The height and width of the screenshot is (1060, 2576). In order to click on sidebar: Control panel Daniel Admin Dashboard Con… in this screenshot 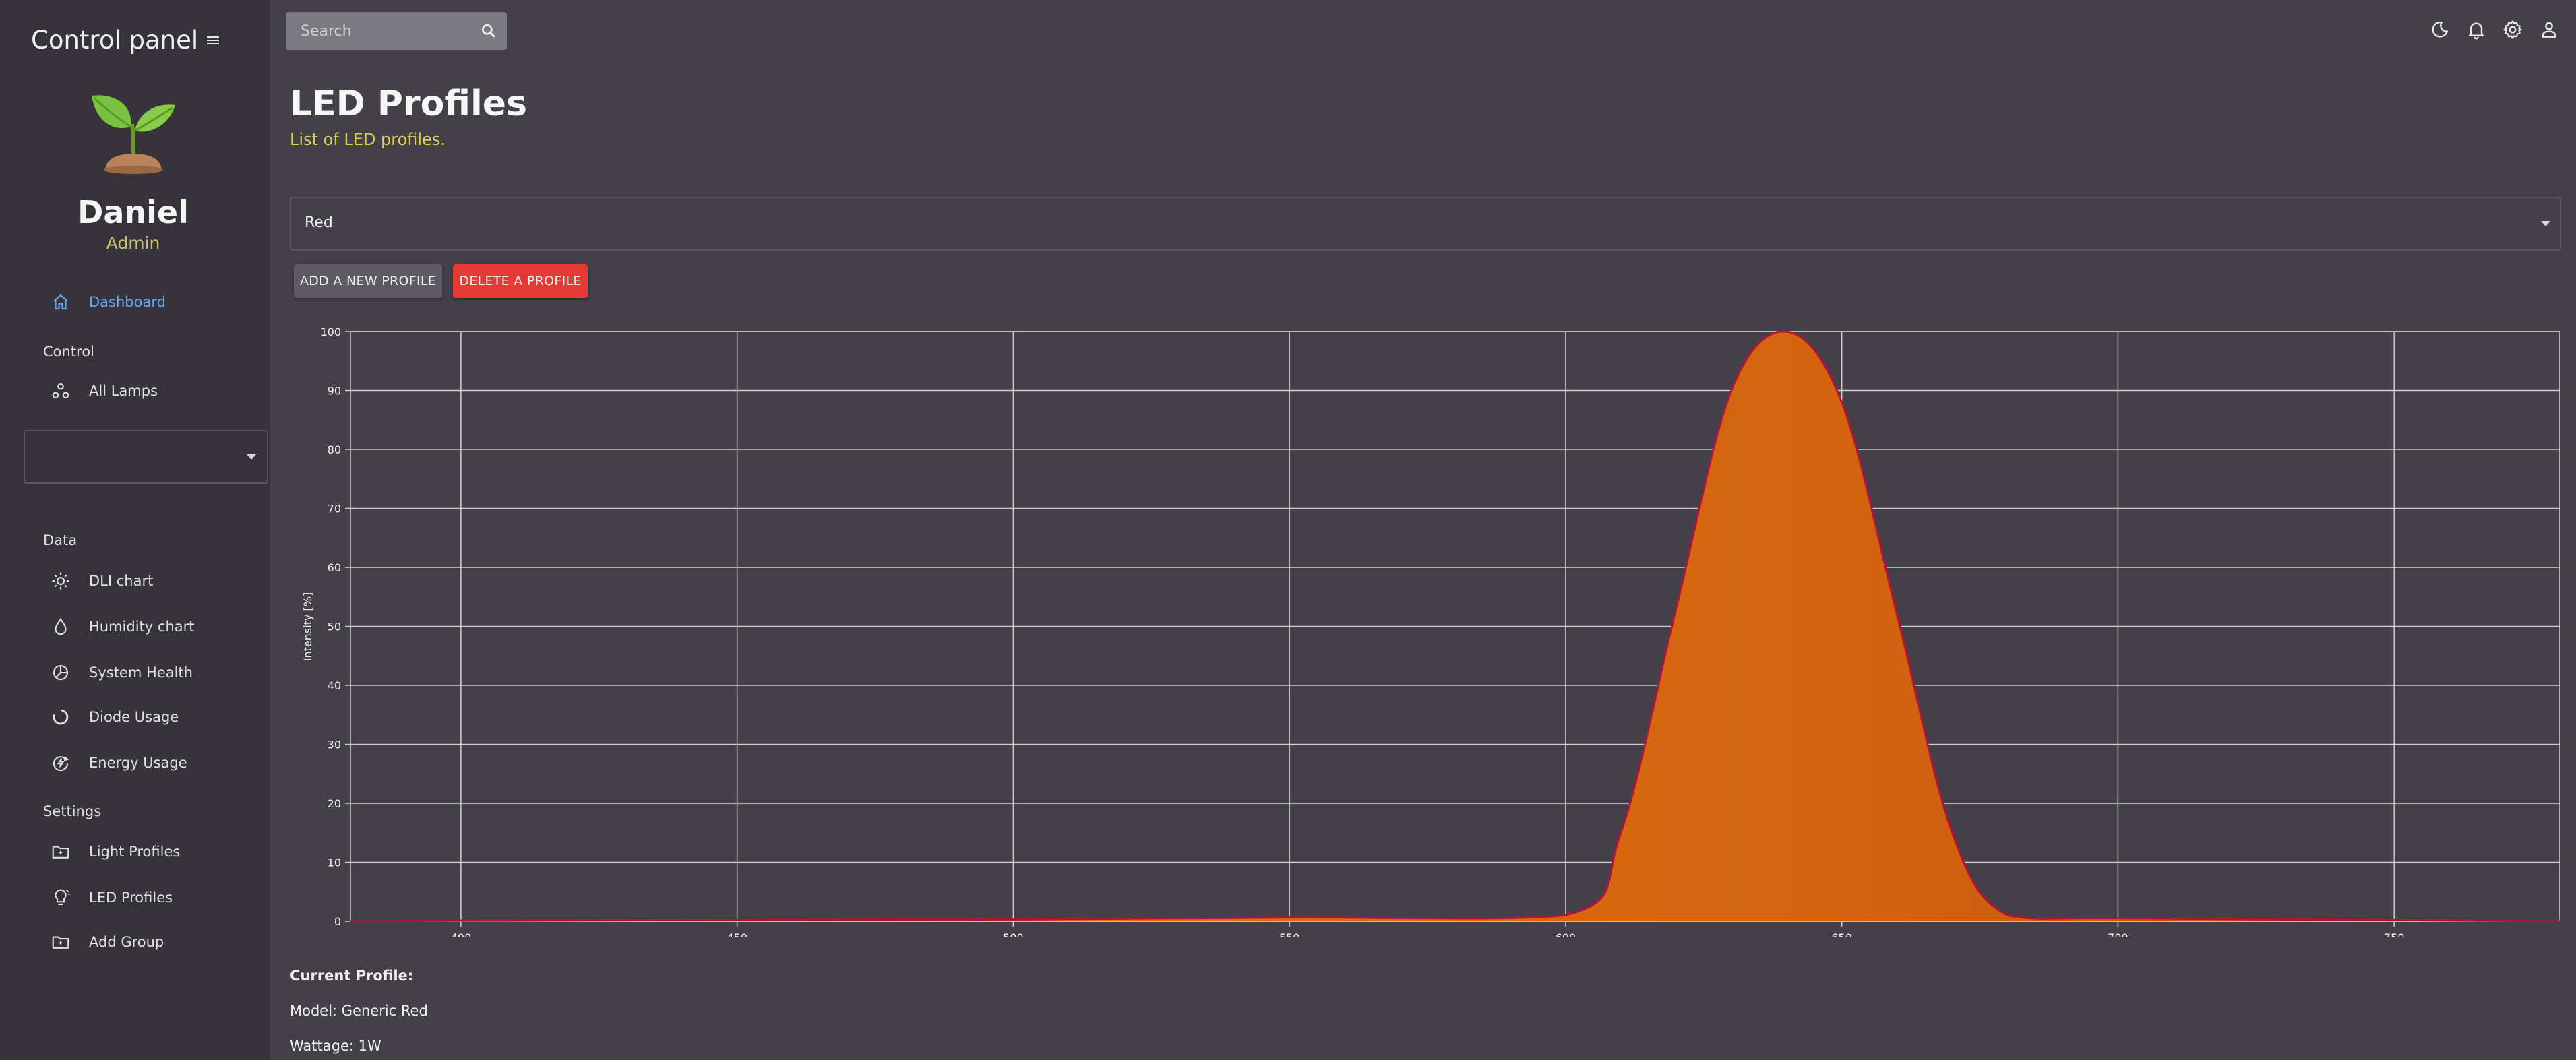, I will do `click(135, 530)`.